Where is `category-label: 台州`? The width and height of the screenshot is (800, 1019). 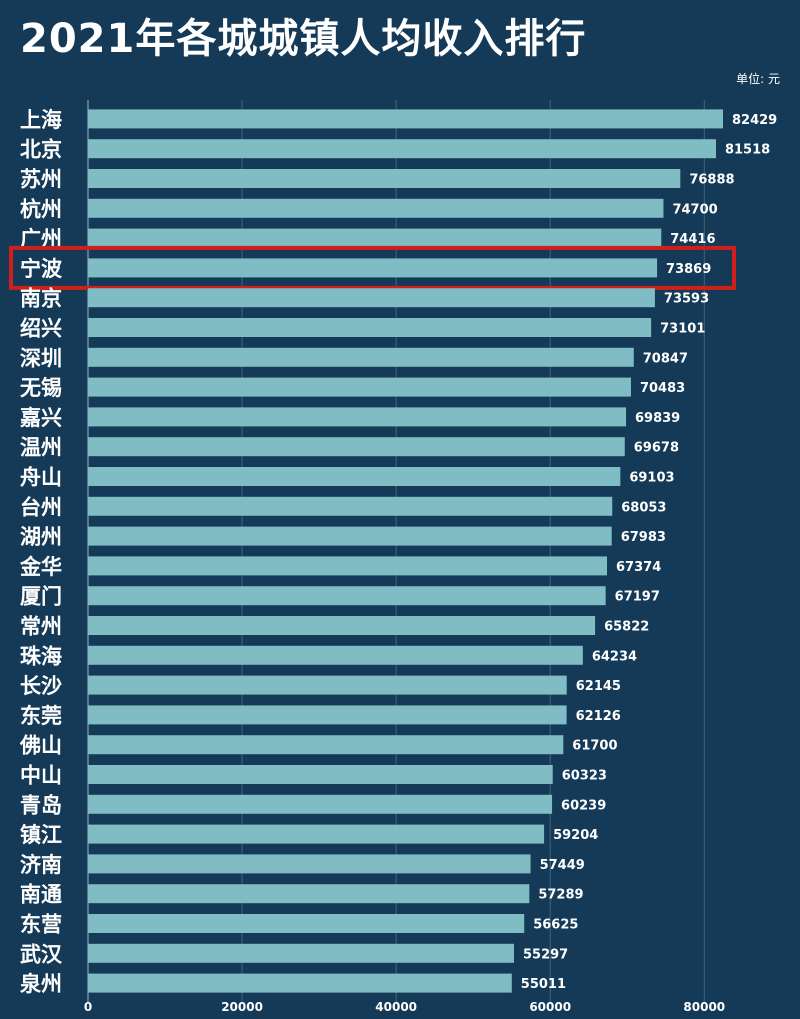 category-label: 台州 is located at coordinates (41, 507).